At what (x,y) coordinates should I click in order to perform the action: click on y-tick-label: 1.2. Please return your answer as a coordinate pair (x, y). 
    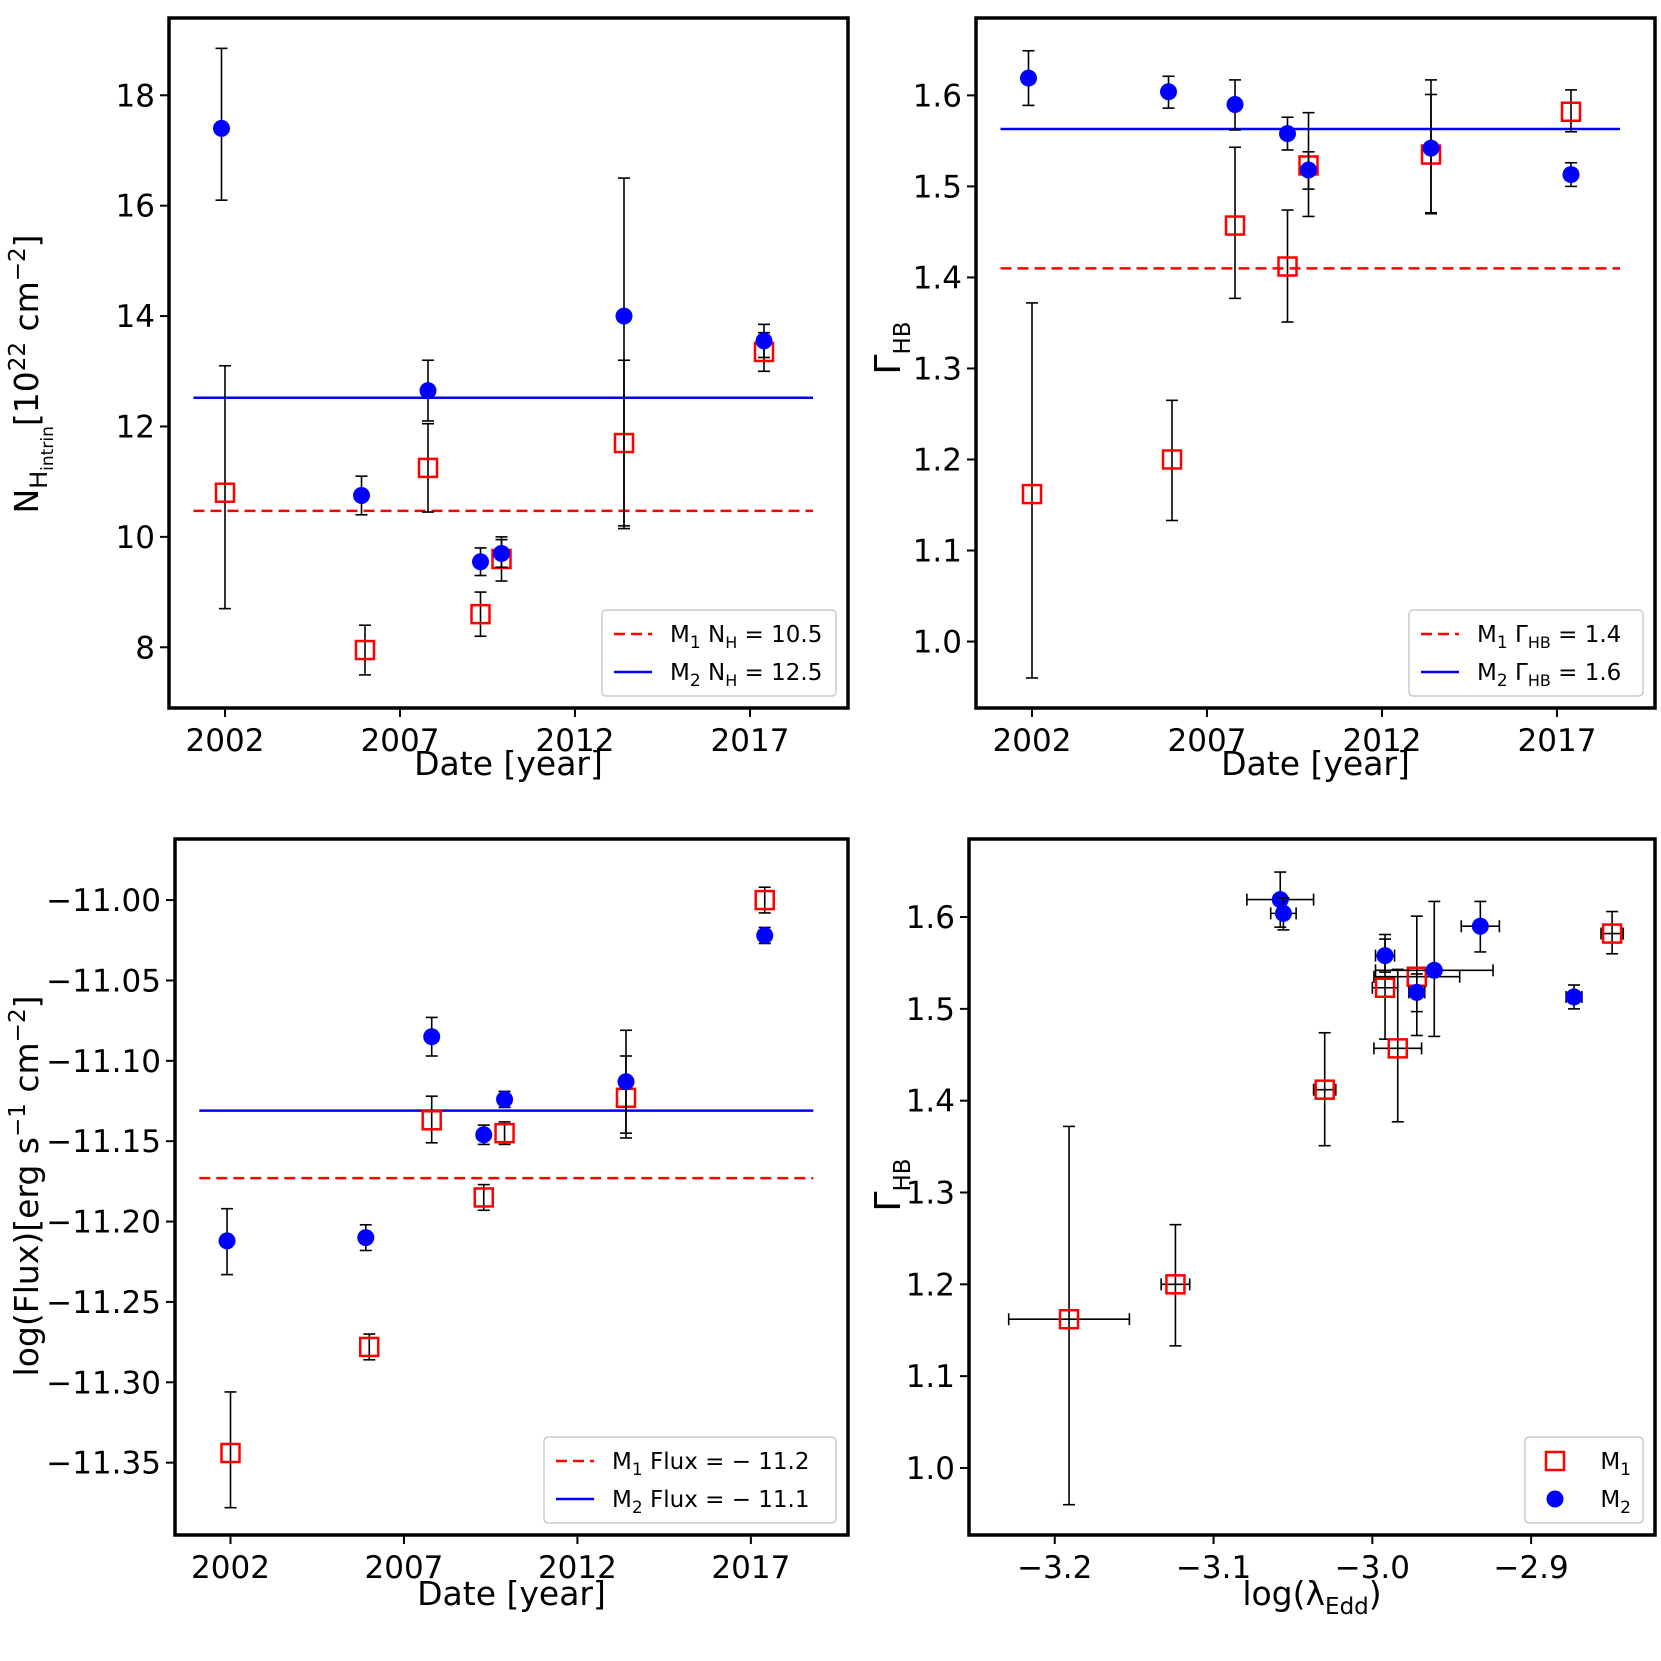
    Looking at the image, I should click on (937, 460).